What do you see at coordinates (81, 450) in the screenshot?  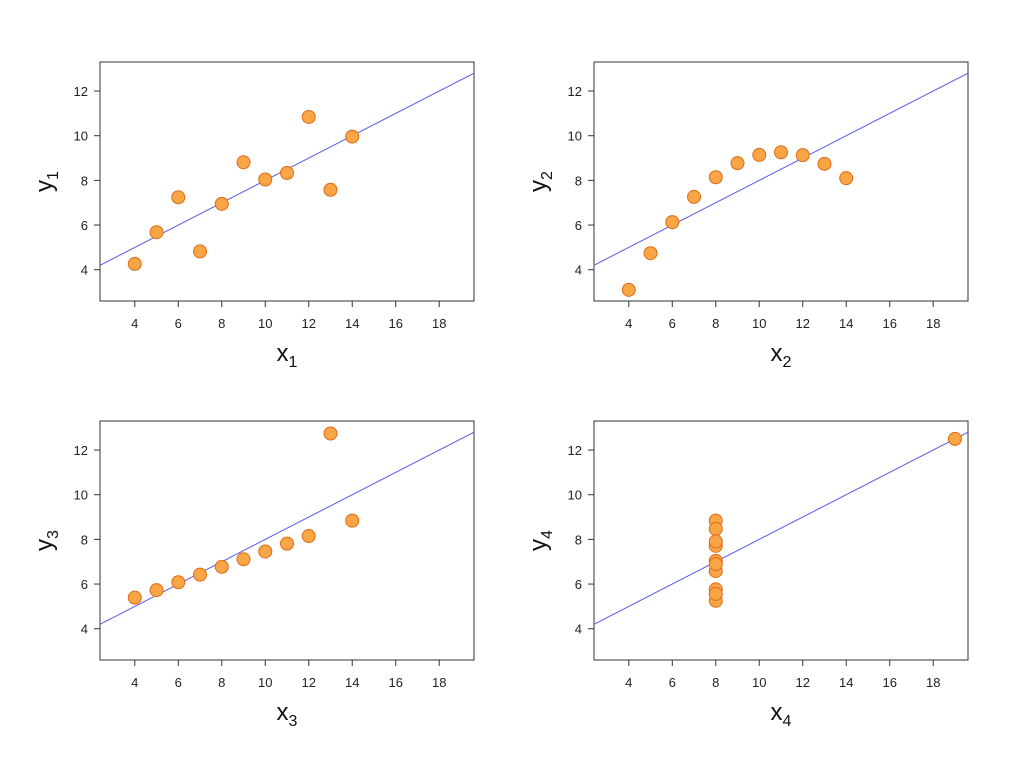 I see `panel-3-y-tick-label: 12` at bounding box center [81, 450].